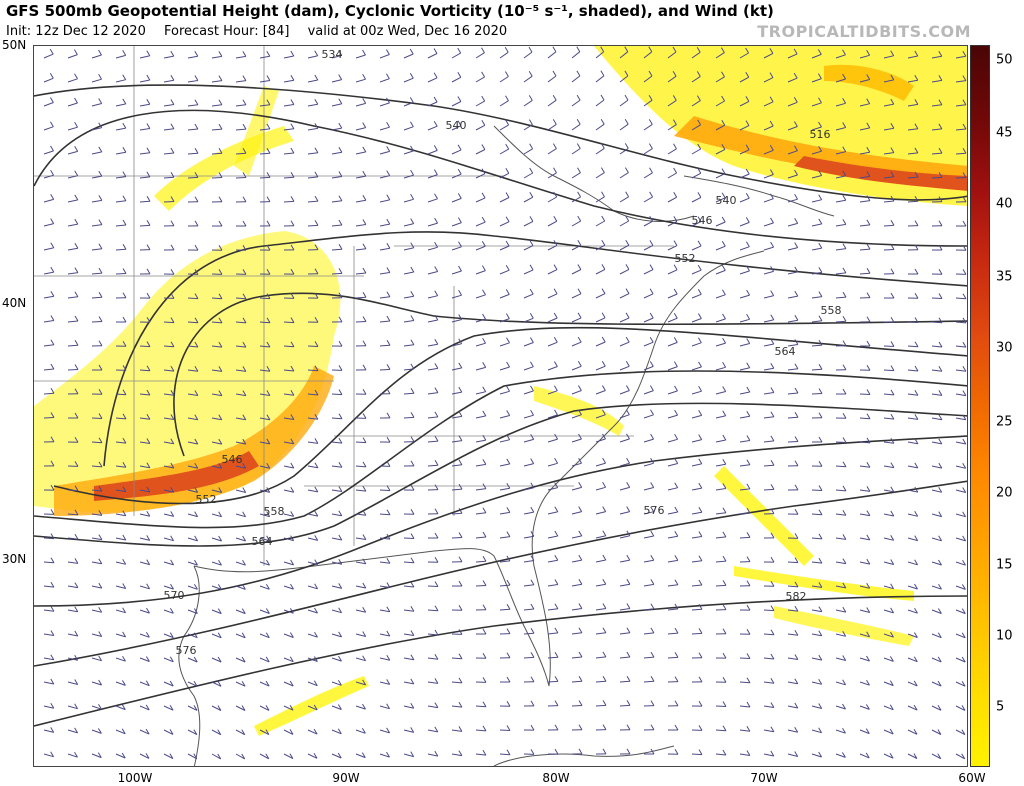 The width and height of the screenshot is (1024, 786). What do you see at coordinates (864, 31) in the screenshot?
I see `brand-watermark: TROPICALTIDBITS.COM` at bounding box center [864, 31].